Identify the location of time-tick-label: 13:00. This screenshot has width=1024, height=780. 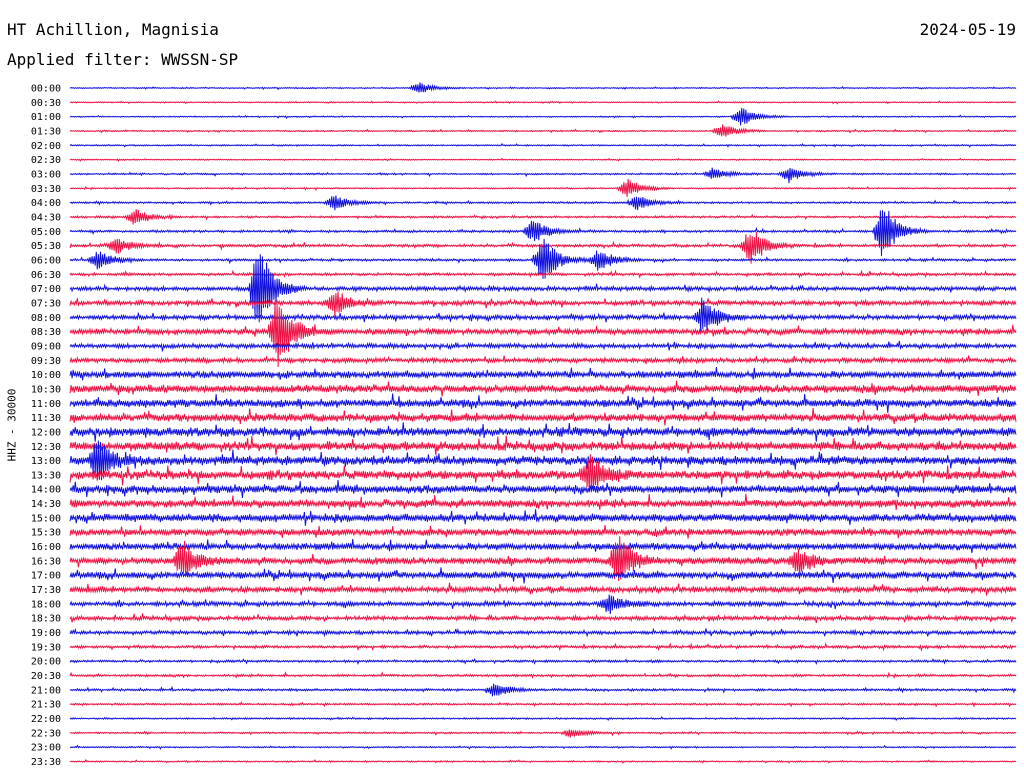
(46, 461).